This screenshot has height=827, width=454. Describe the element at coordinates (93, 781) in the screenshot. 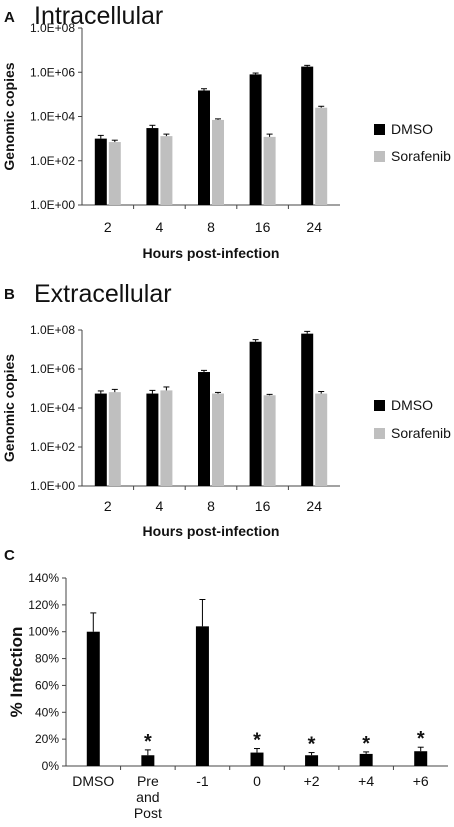

I see `x-tick-label: DMSO` at that location.